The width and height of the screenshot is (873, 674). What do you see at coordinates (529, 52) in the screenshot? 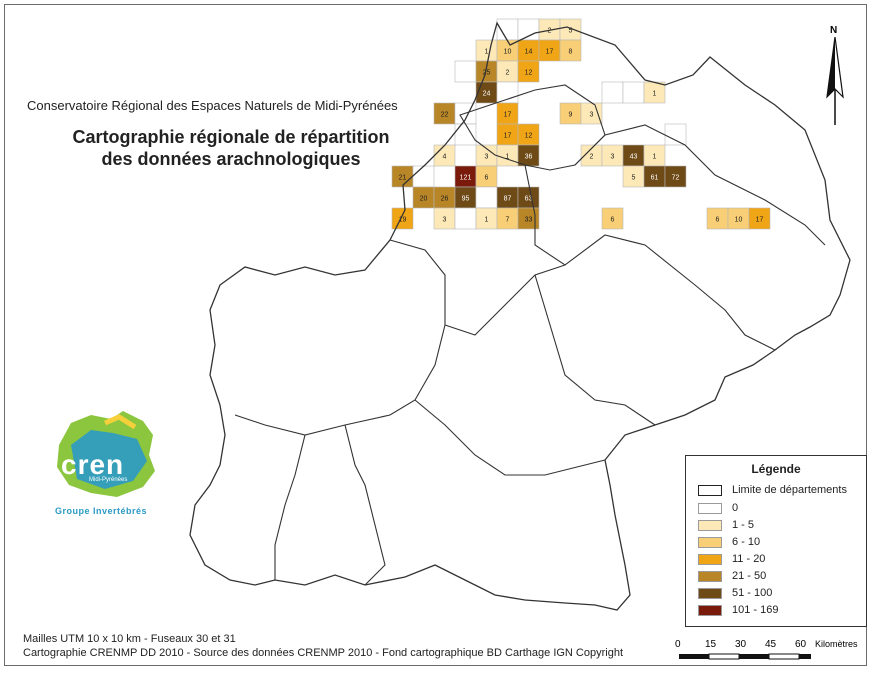
I see `grid-cell-count: 14` at bounding box center [529, 52].